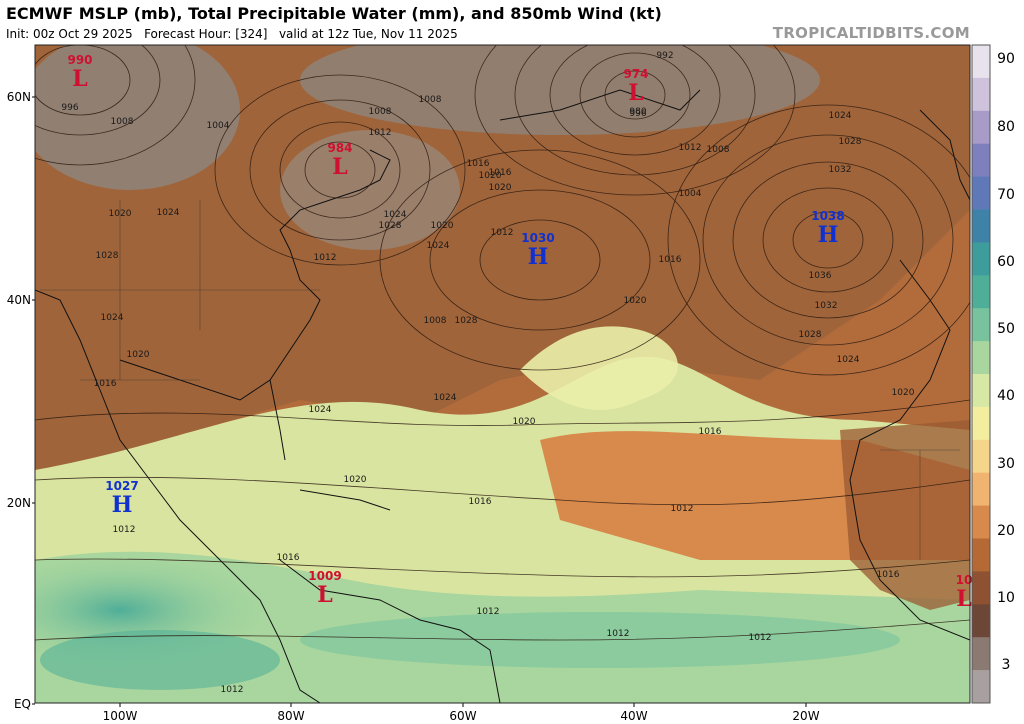  What do you see at coordinates (537, 238) in the screenshot?
I see `pressure-value: 1030` at bounding box center [537, 238].